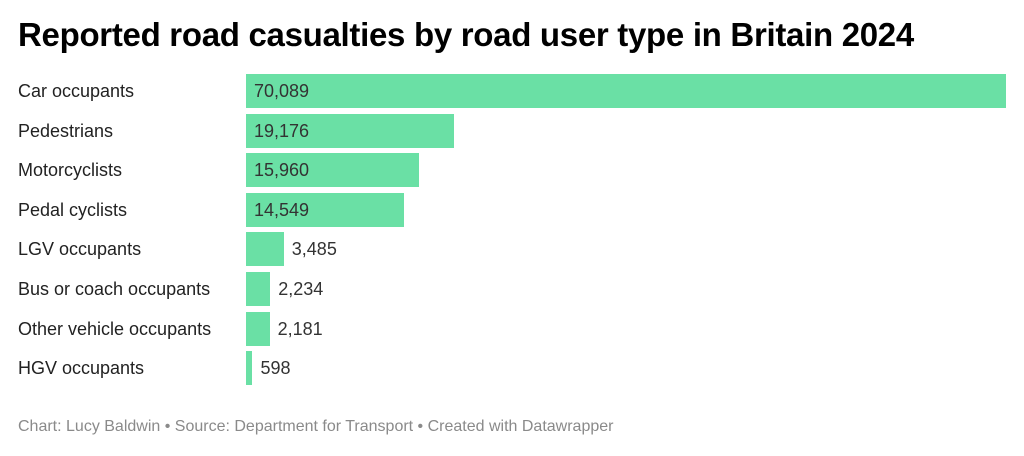 The image size is (1024, 456). What do you see at coordinates (512, 209) in the screenshot?
I see `bar-row: Pedal cyclists 14,549` at bounding box center [512, 209].